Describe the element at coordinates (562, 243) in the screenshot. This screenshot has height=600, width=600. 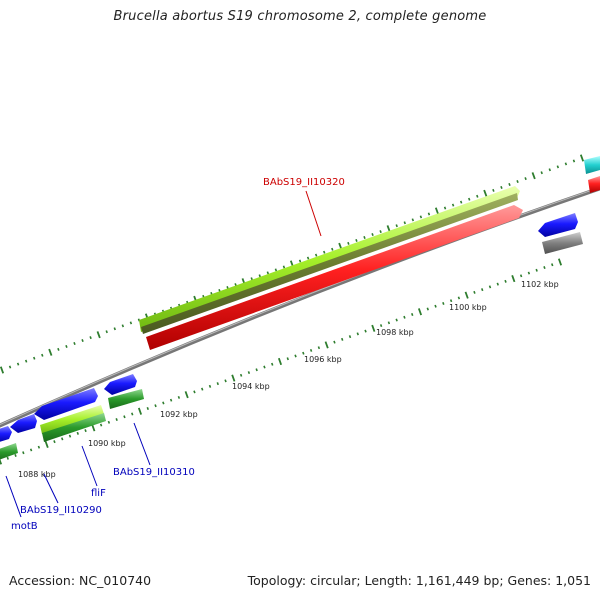
I see `gene-gray-right` at that location.